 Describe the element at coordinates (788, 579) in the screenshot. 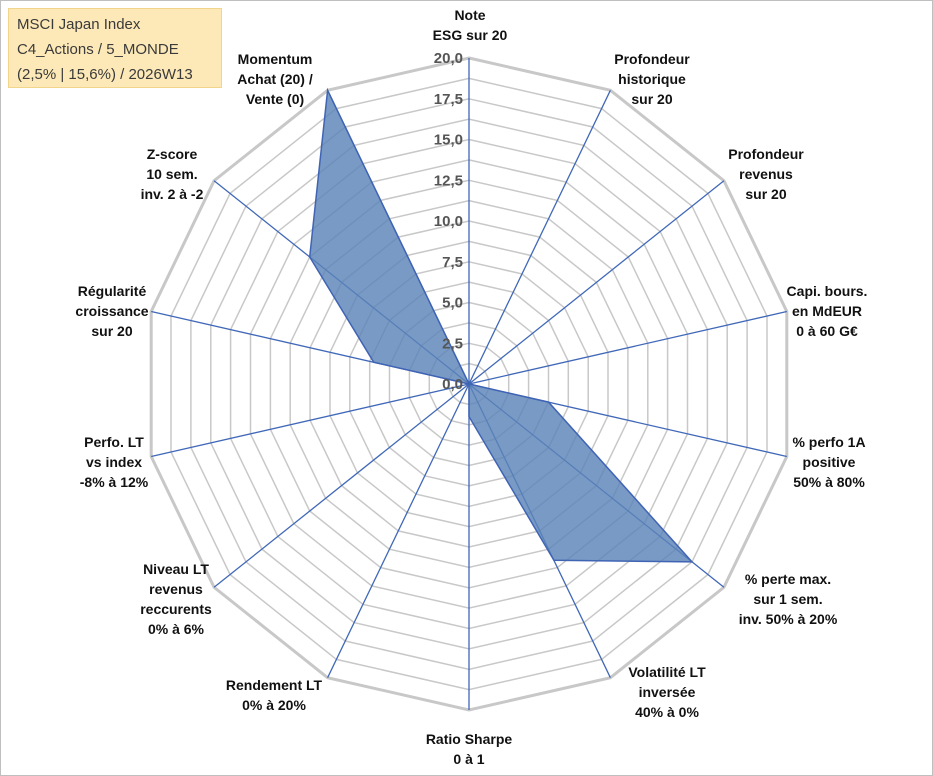

I see `category-label: % perte max.` at that location.